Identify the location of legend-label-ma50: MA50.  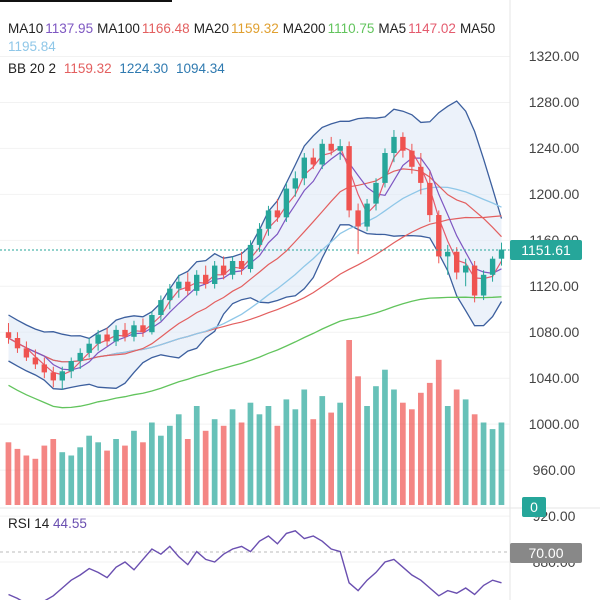
(477, 28).